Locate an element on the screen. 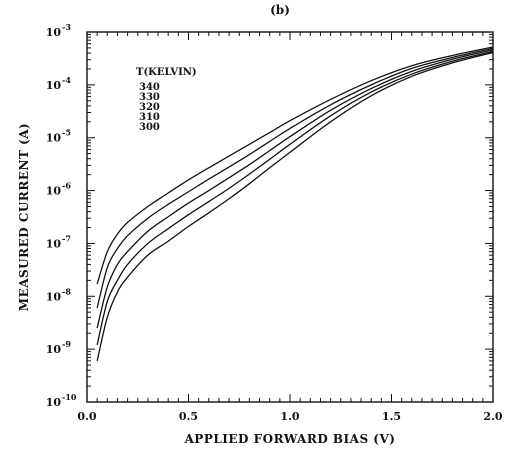  legend-title: T(KELVIN) is located at coordinates (166, 72).